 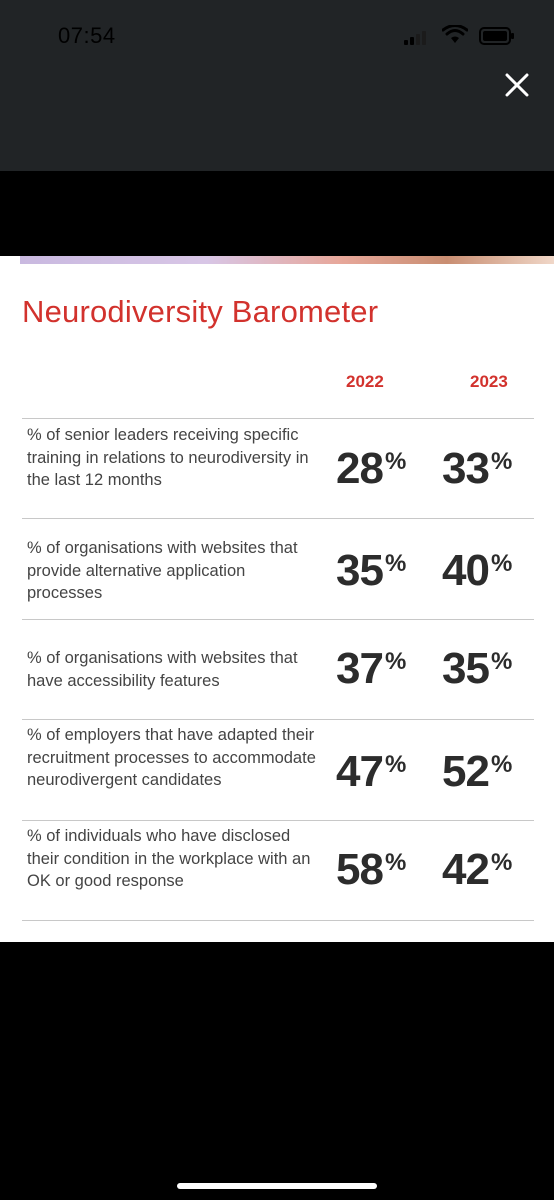 I want to click on close-icon, so click(x=517, y=85).